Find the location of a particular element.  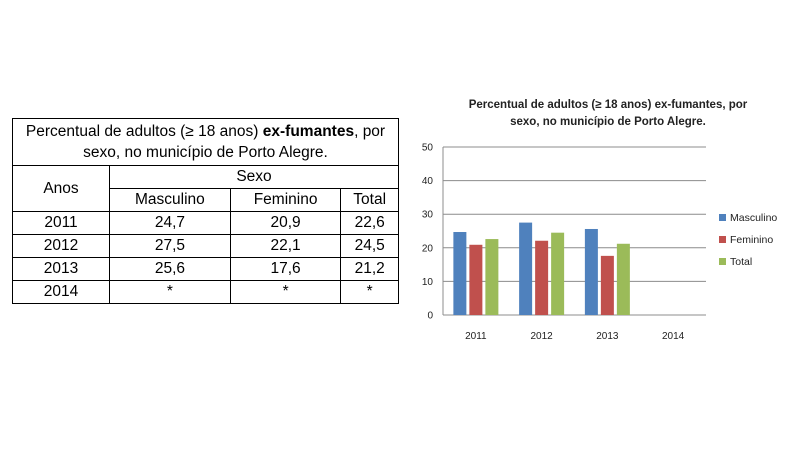

x-tick-label: 2013 is located at coordinates (607, 336).